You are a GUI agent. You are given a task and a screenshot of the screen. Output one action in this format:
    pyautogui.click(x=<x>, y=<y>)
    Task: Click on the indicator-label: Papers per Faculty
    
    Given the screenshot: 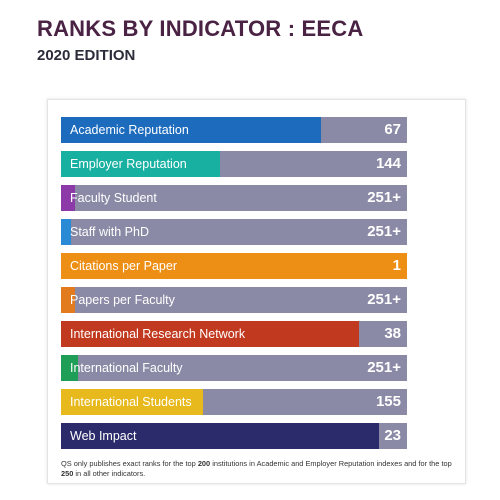 What is the action you would take?
    pyautogui.click(x=122, y=300)
    